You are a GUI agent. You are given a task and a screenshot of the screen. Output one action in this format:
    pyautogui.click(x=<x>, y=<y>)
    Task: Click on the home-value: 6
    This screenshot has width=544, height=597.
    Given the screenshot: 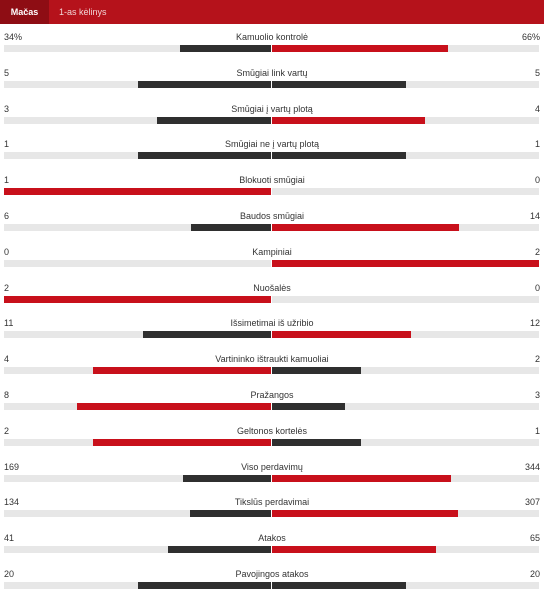 What is the action you would take?
    pyautogui.click(x=7, y=215)
    